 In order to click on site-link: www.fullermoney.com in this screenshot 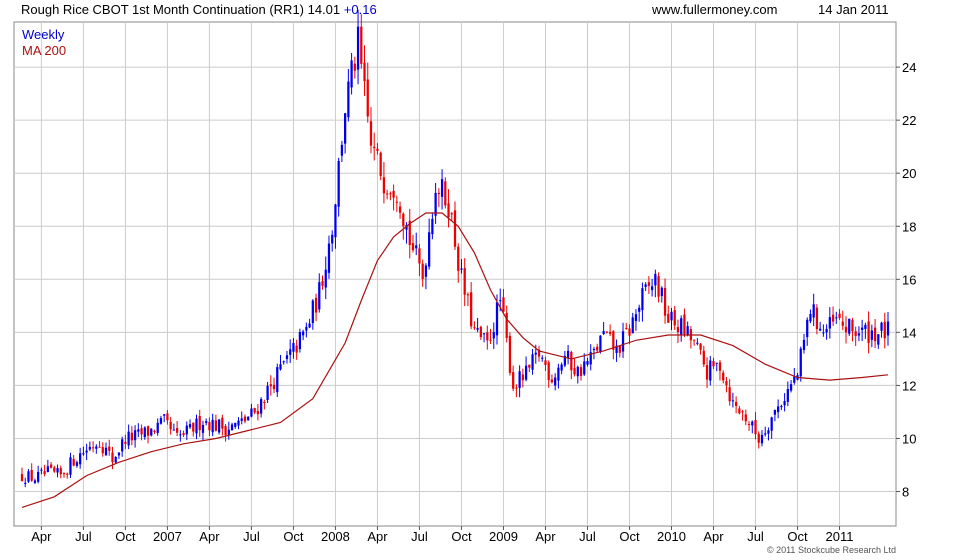, I will do `click(715, 9)`.